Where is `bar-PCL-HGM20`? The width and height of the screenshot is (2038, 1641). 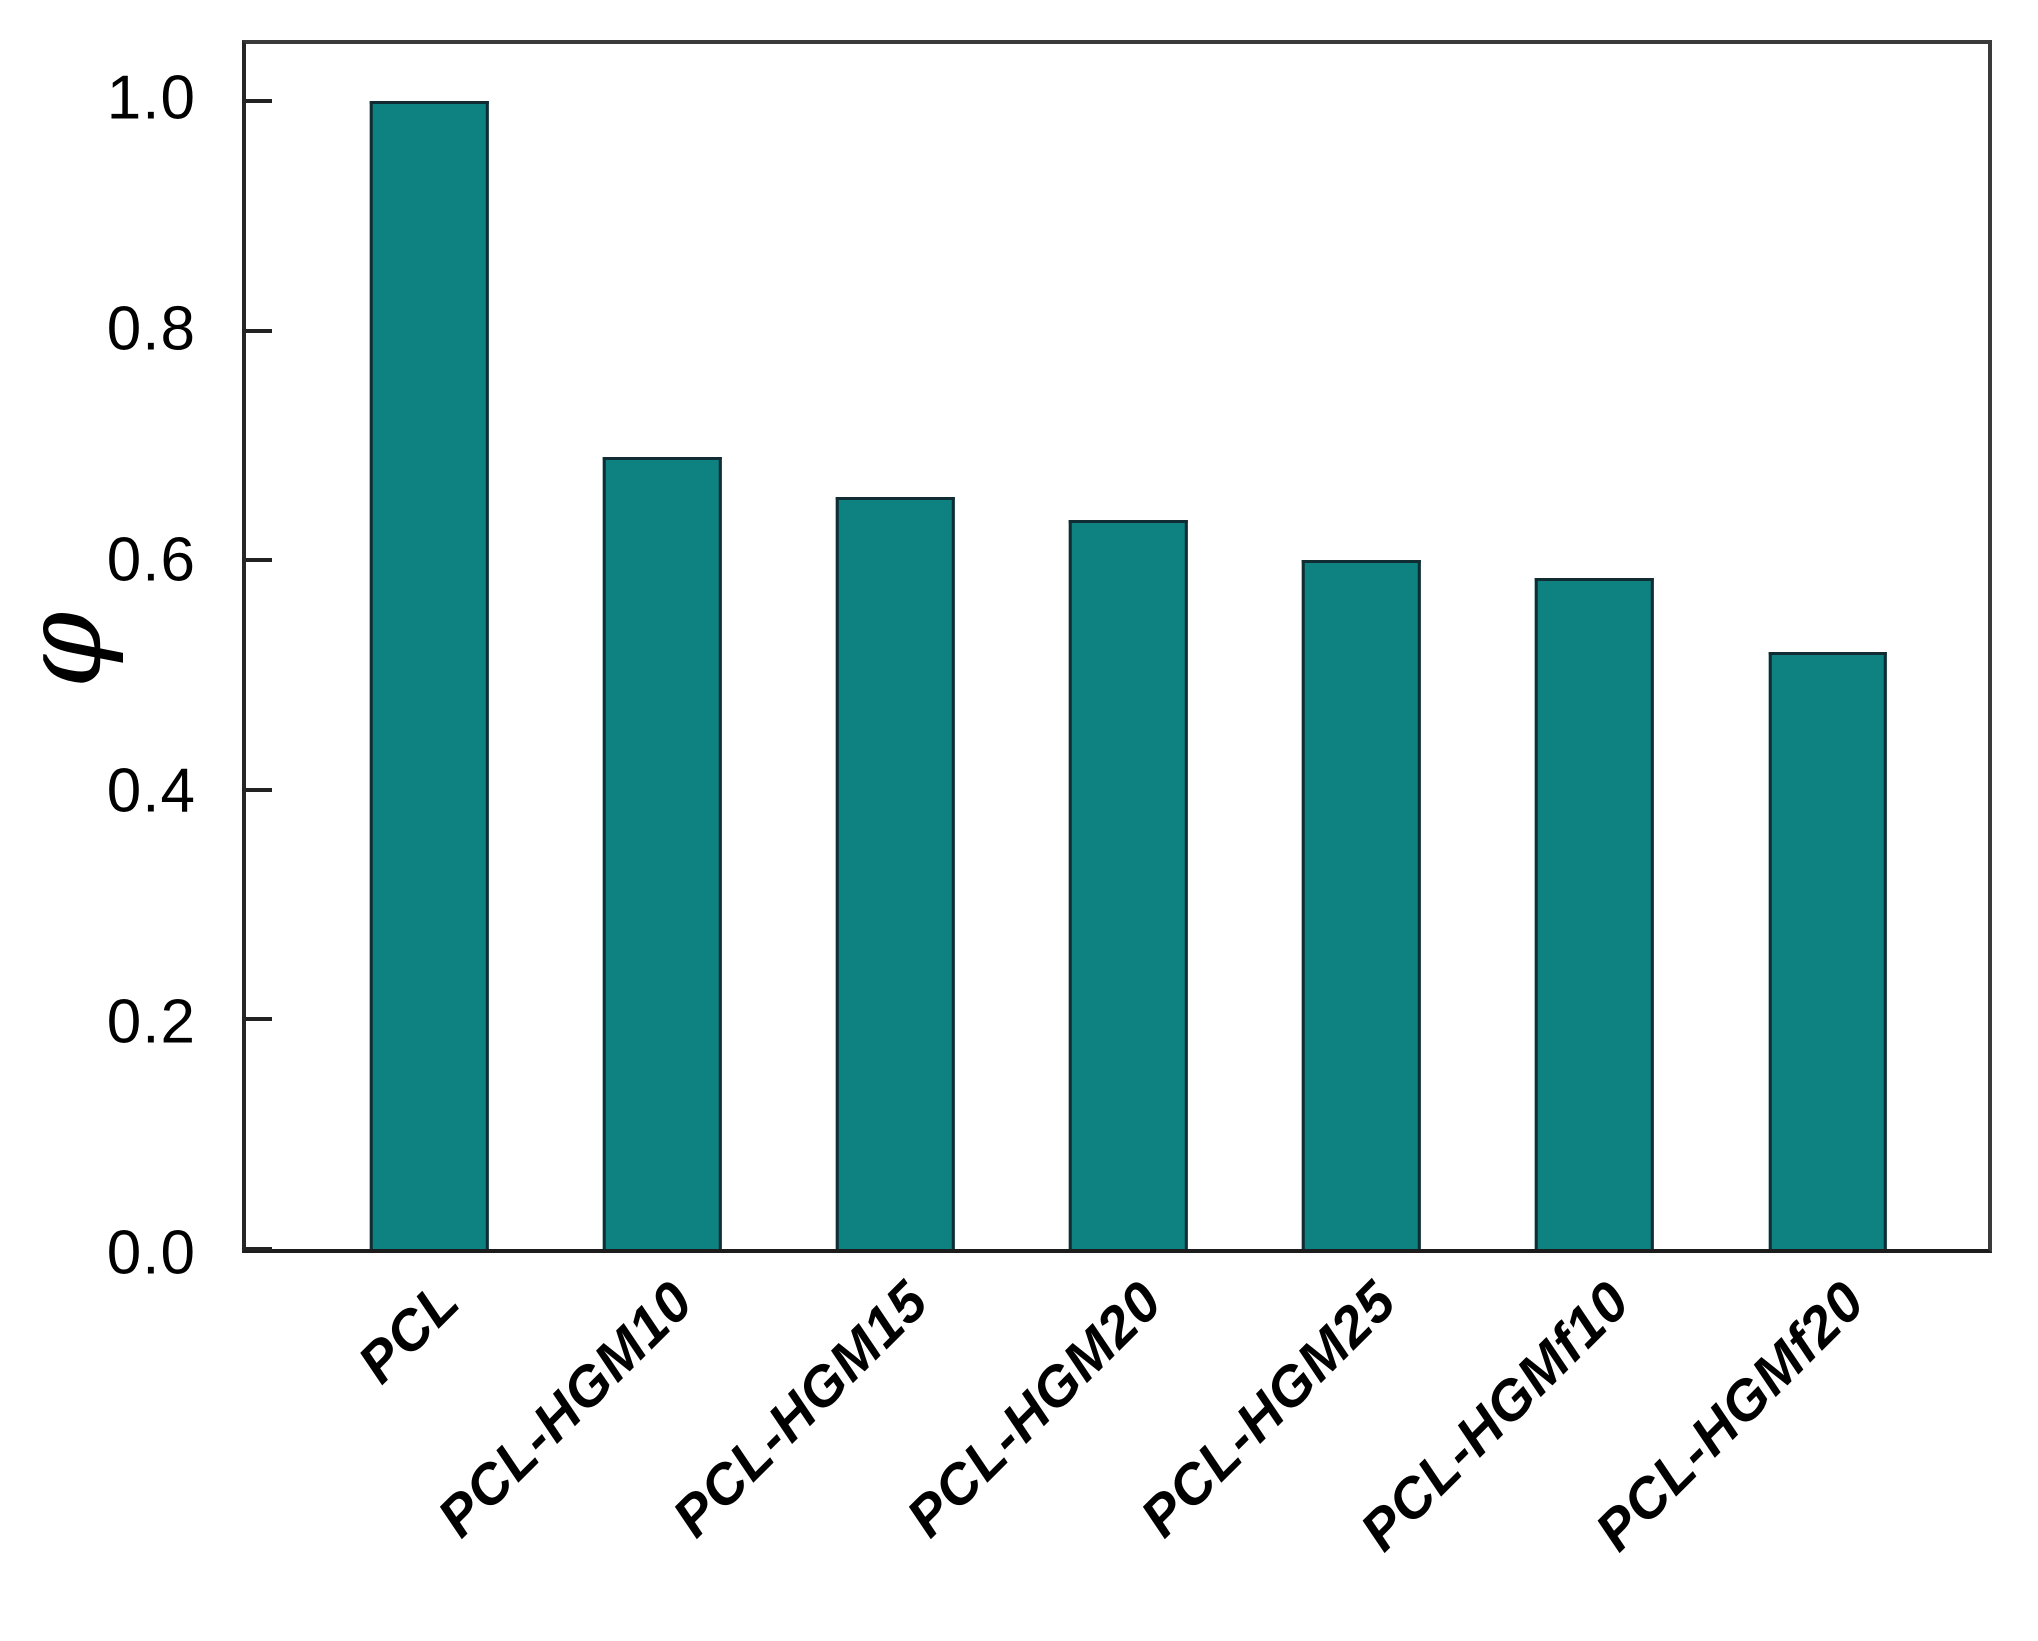
bar-PCL-HGM20 is located at coordinates (1128, 884).